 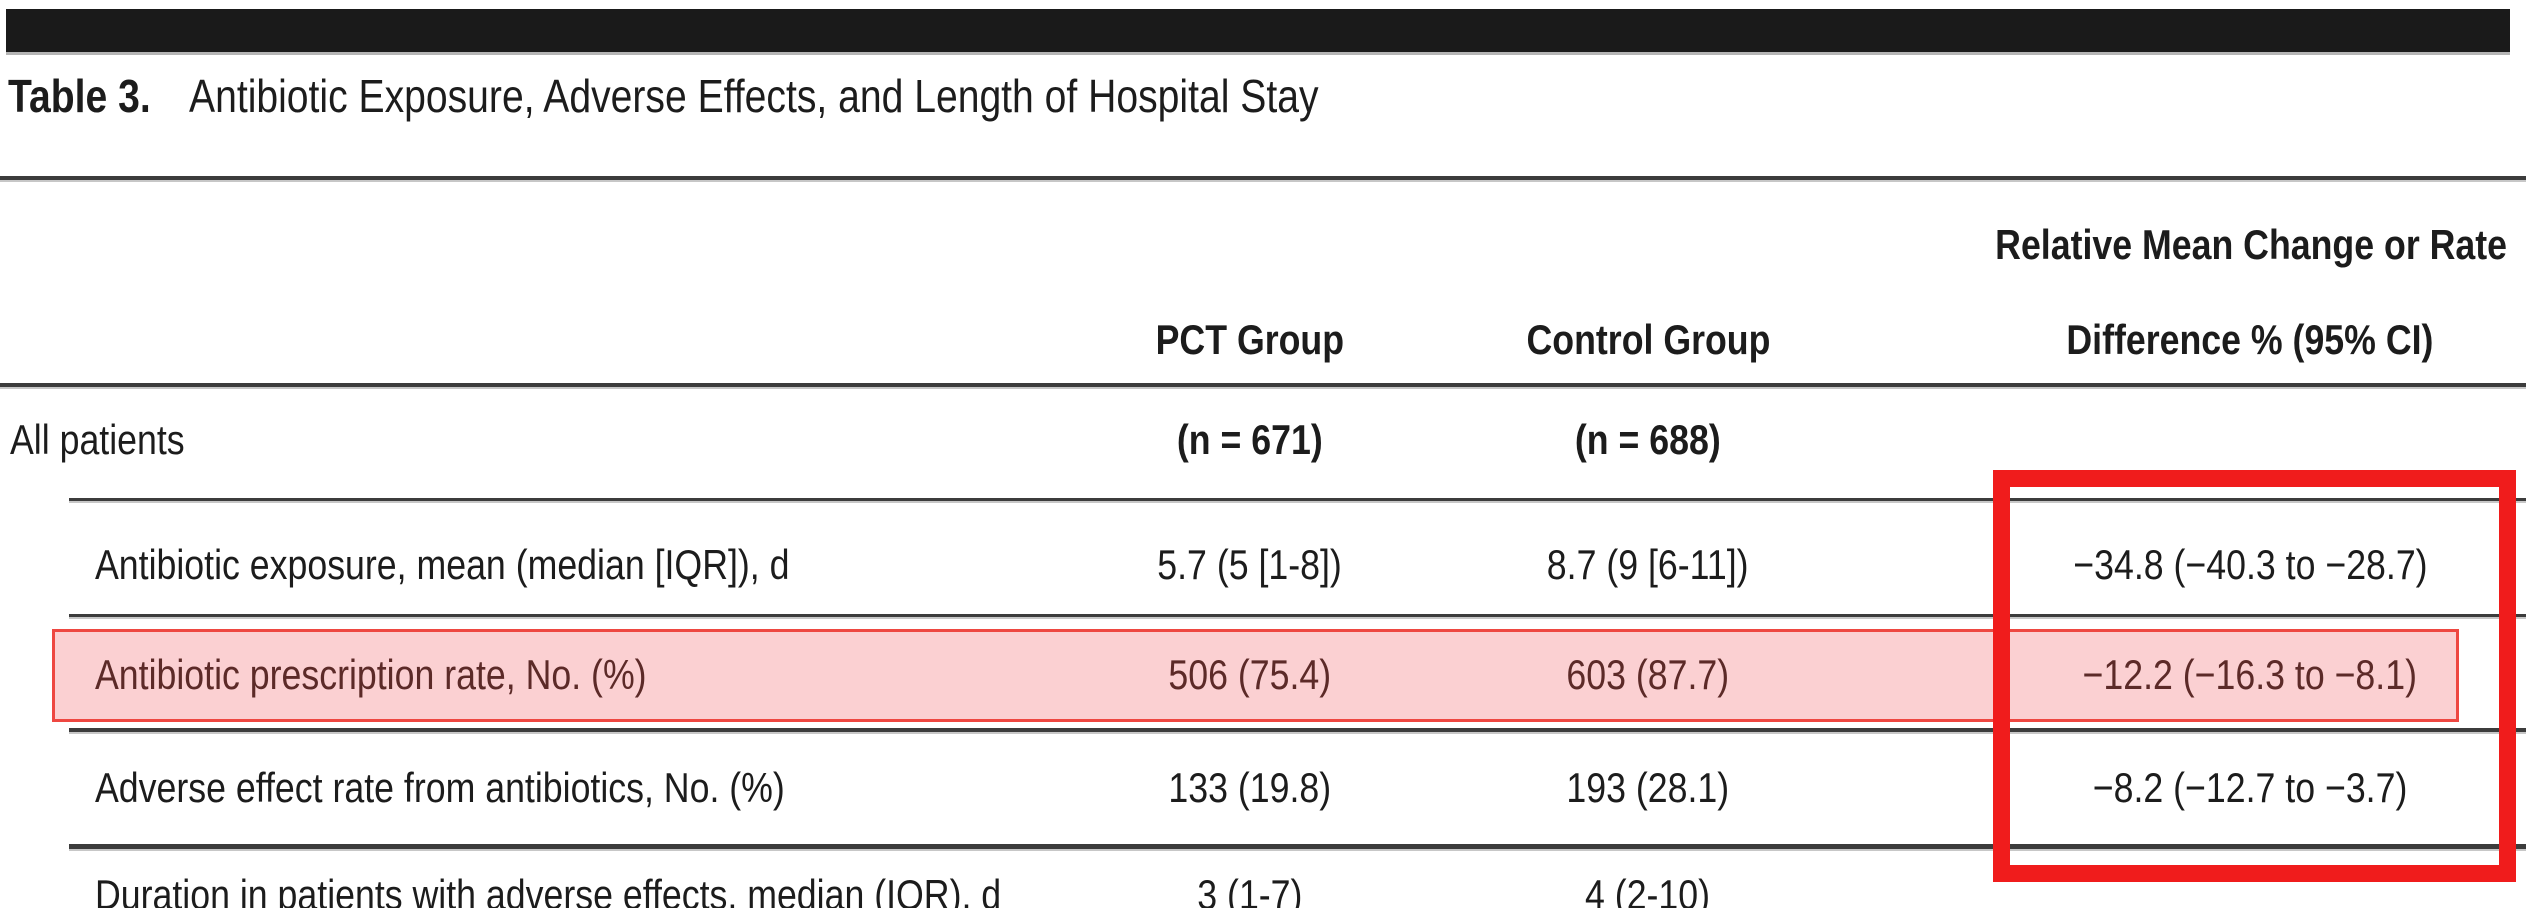 What do you see at coordinates (79, 96) in the screenshot?
I see `table-number: Table 3.` at bounding box center [79, 96].